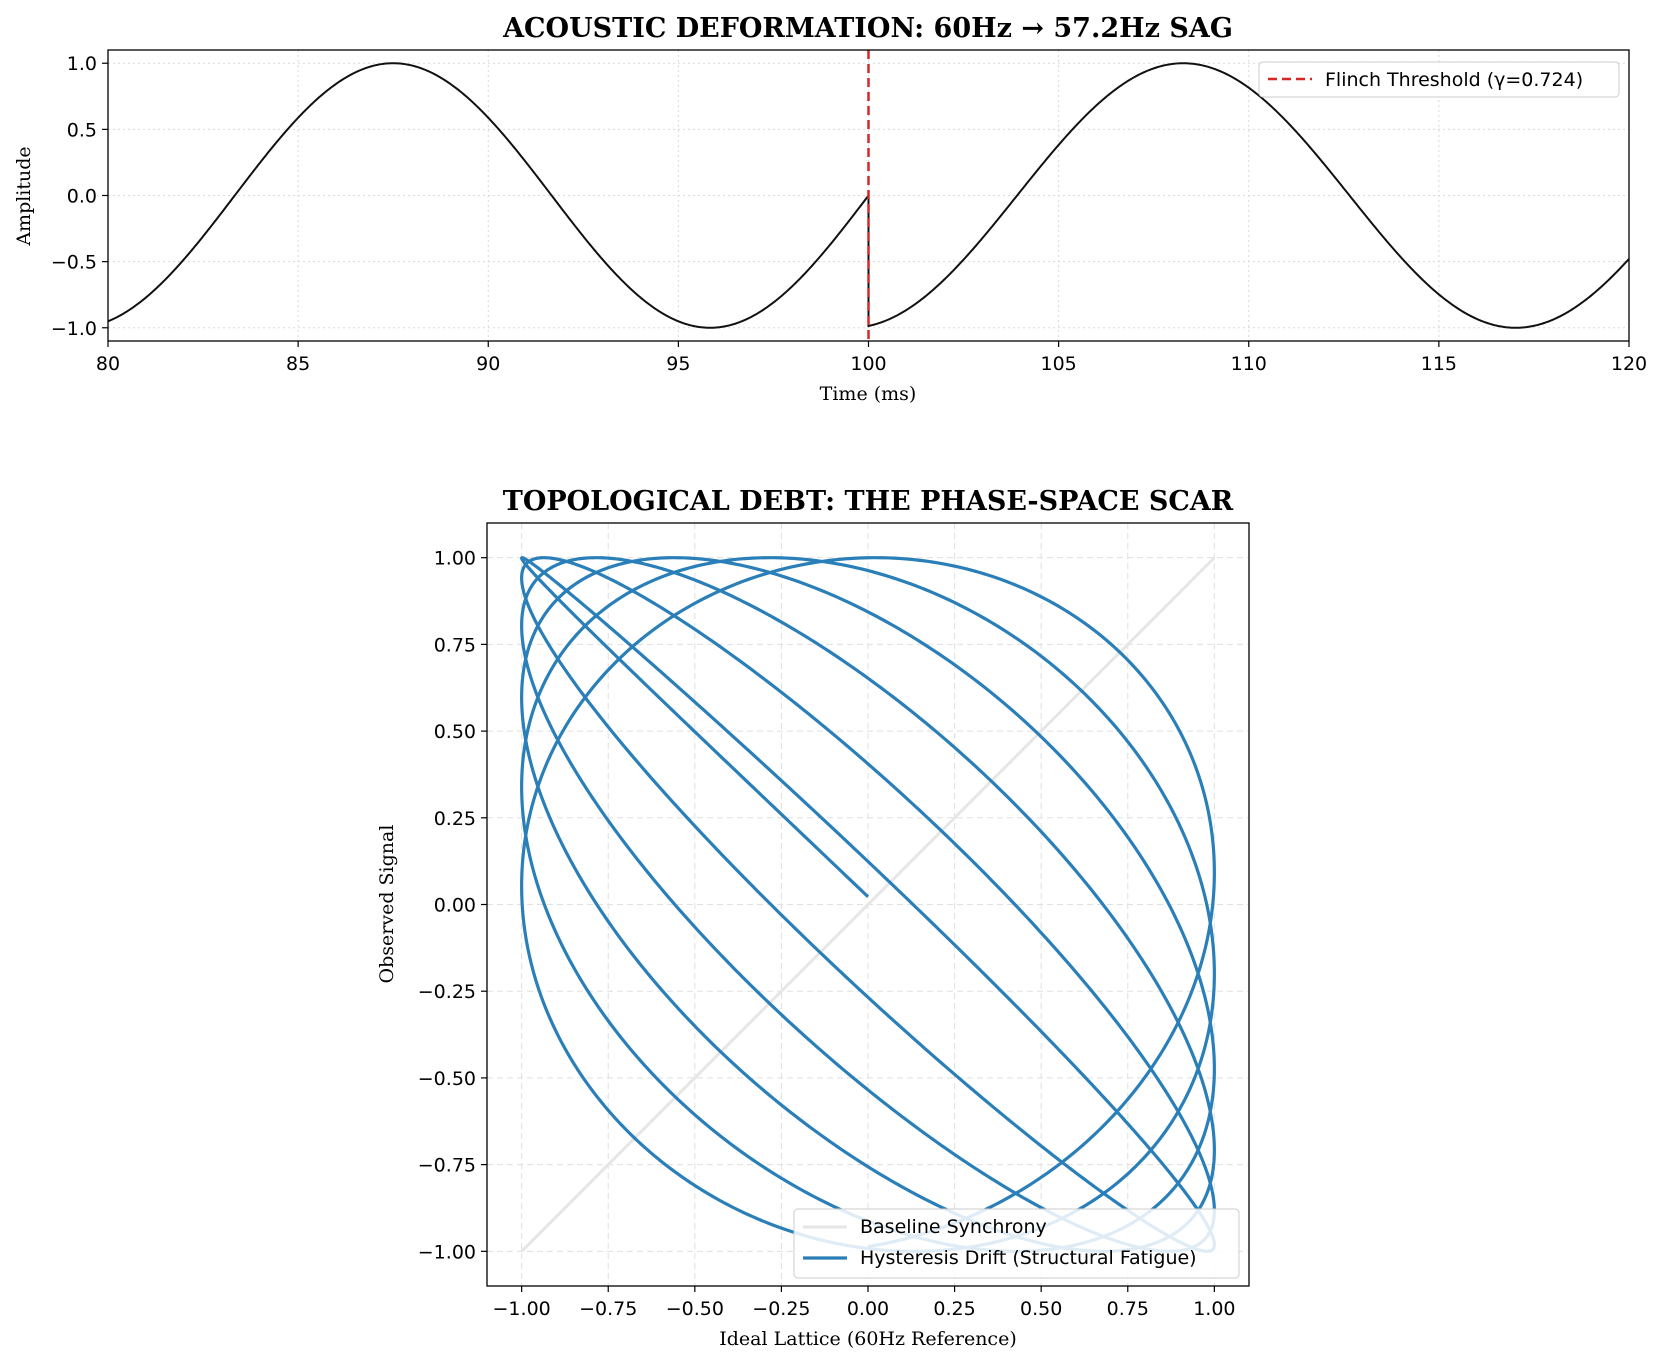 This screenshot has height=1362, width=1661. Describe the element at coordinates (1028, 1258) in the screenshot. I see `legend-label-hysteresis: Hysteresis Drift (Structural Fatigue)` at that location.